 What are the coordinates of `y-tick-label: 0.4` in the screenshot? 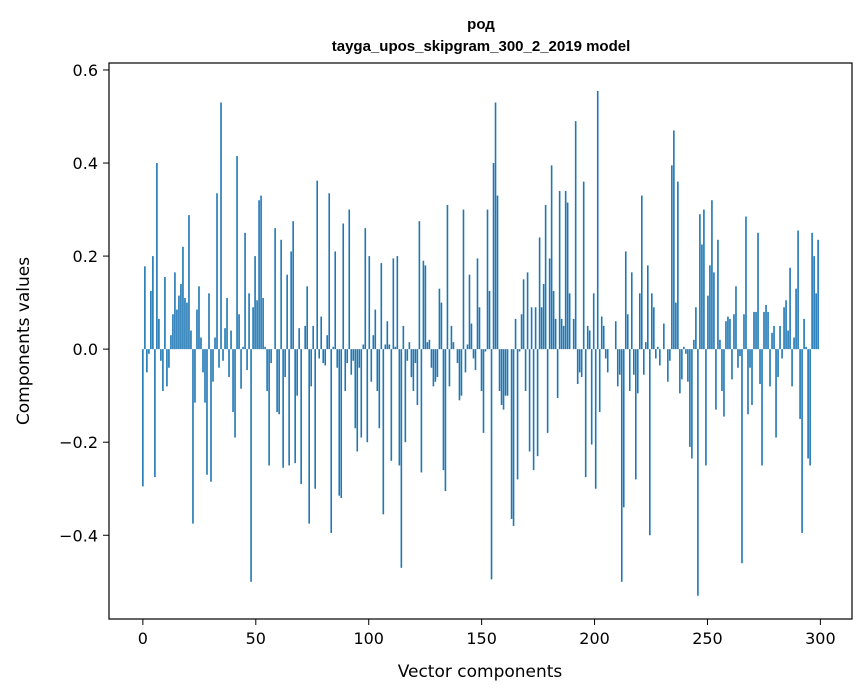 It's located at (85, 163).